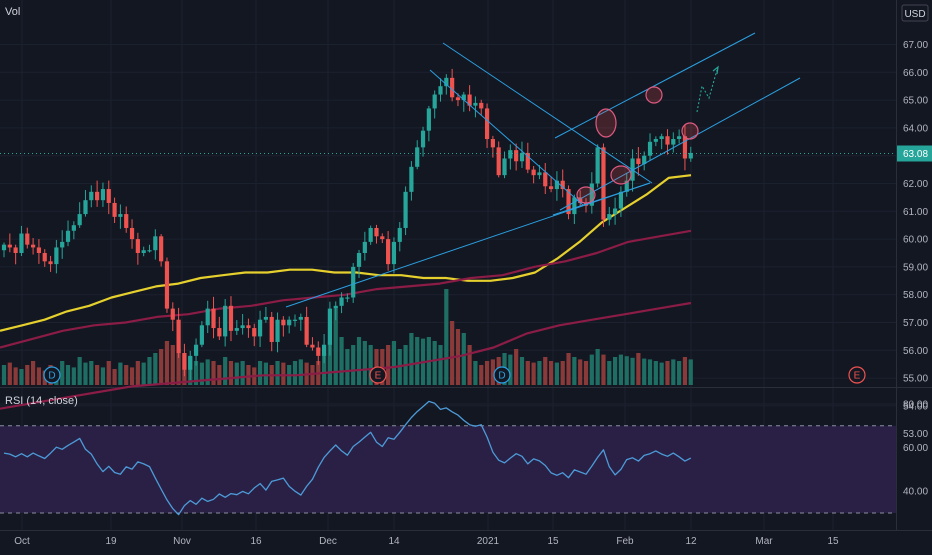 The image size is (932, 555). What do you see at coordinates (915, 212) in the screenshot?
I see `price-tick-label: 61.00` at bounding box center [915, 212].